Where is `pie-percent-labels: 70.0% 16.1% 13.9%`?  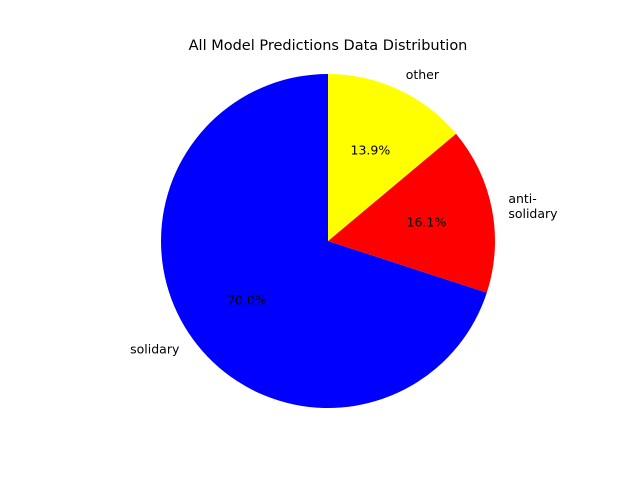
pie-percent-labels: 70.0% 16.1% 13.9% is located at coordinates (336, 225).